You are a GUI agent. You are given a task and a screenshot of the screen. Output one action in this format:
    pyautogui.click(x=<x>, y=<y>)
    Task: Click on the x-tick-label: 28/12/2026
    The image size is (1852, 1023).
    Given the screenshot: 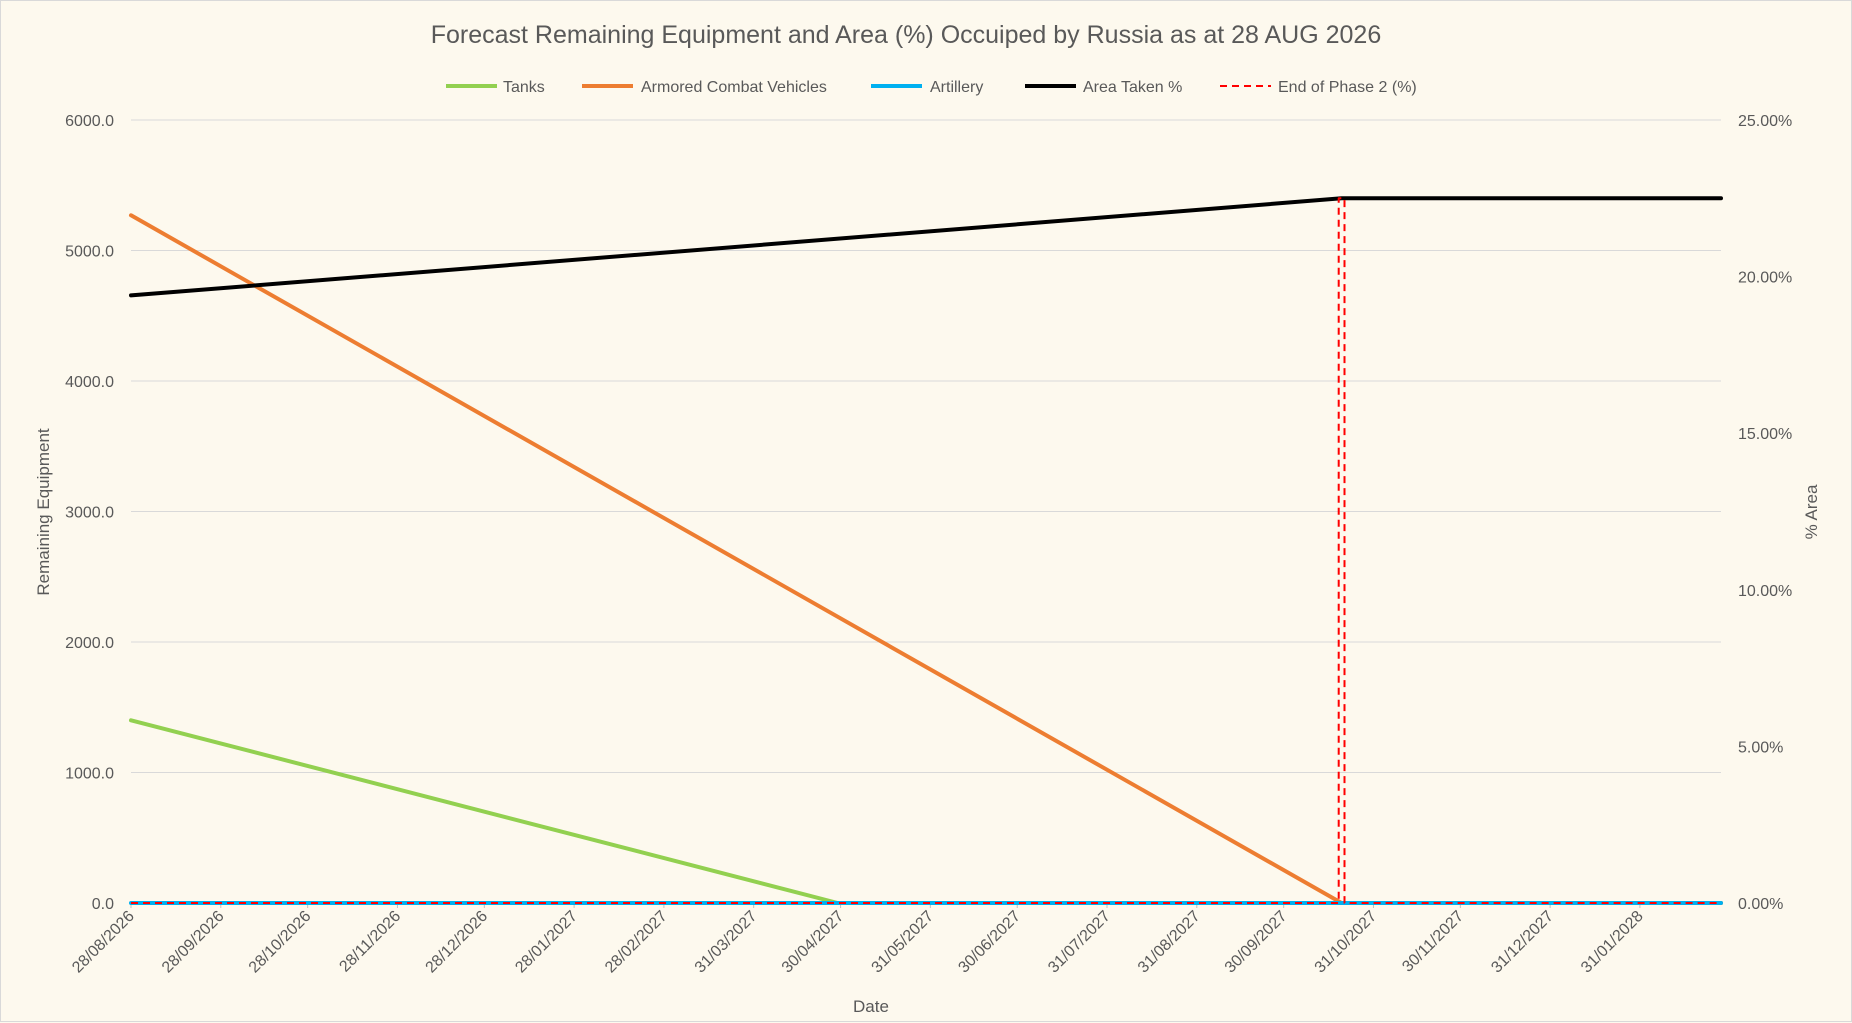 What is the action you would take?
    pyautogui.click(x=457, y=942)
    